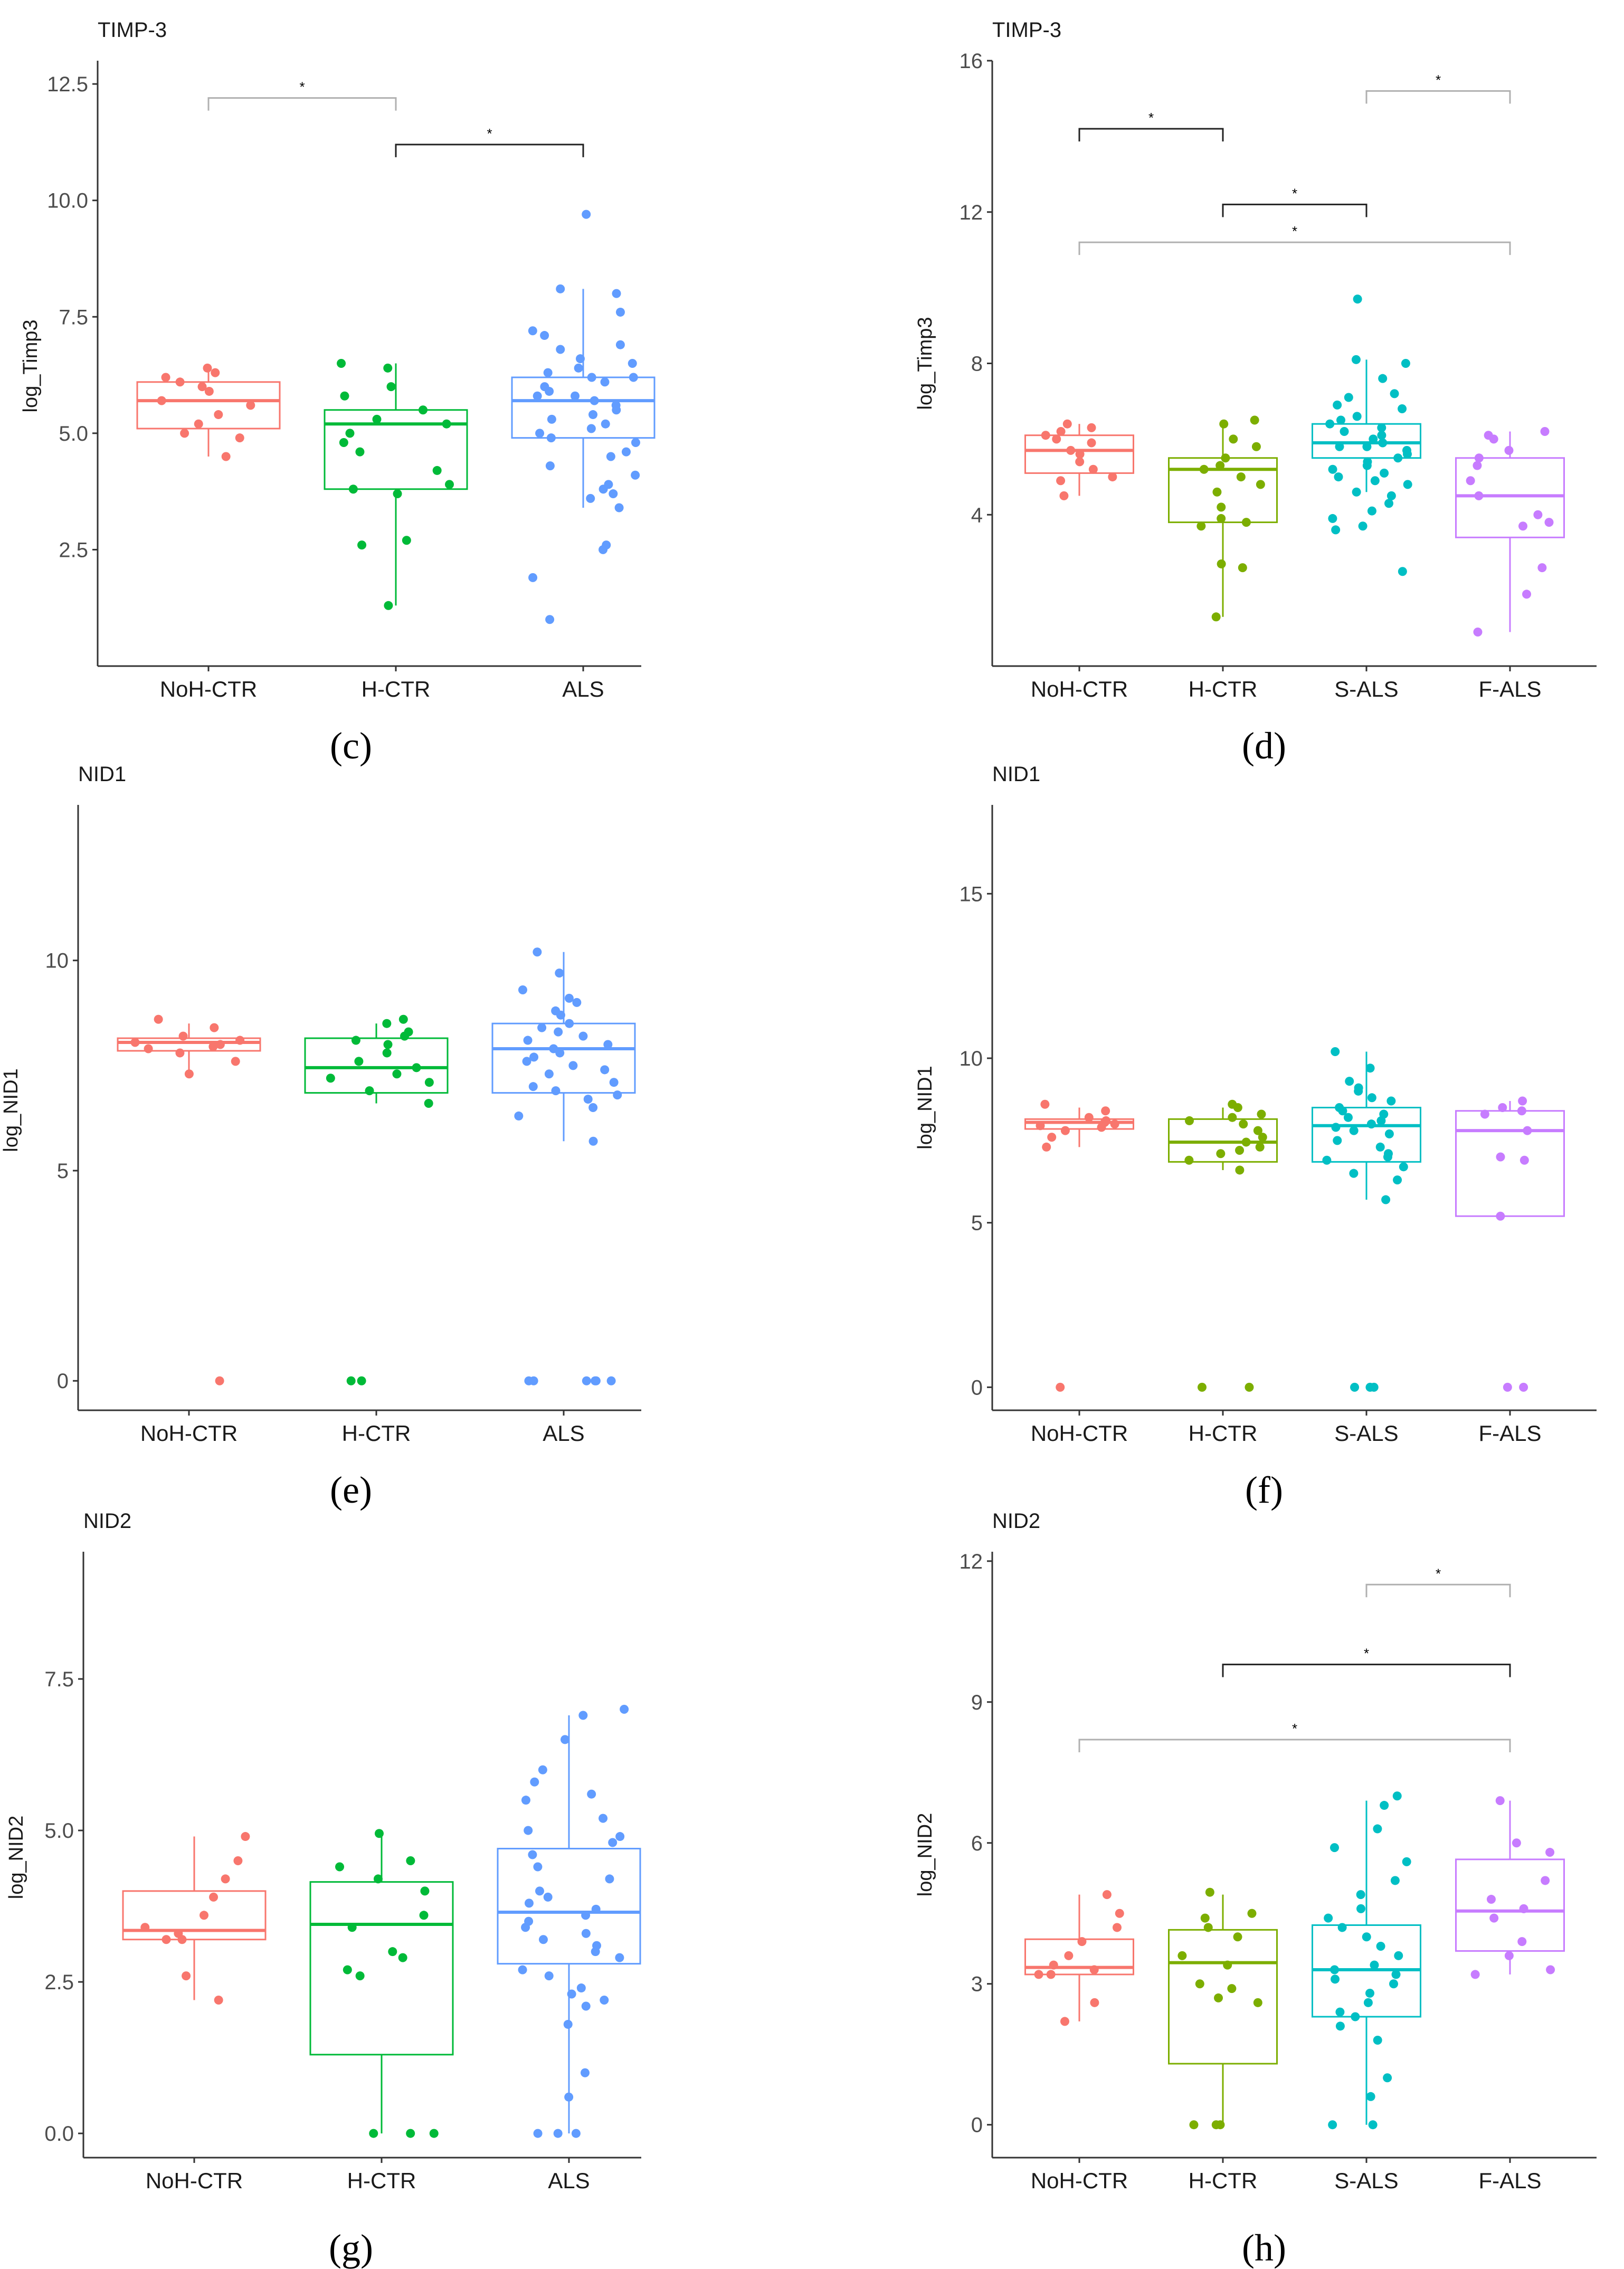  What do you see at coordinates (63, 1381) in the screenshot?
I see `y-tick-label: 0` at bounding box center [63, 1381].